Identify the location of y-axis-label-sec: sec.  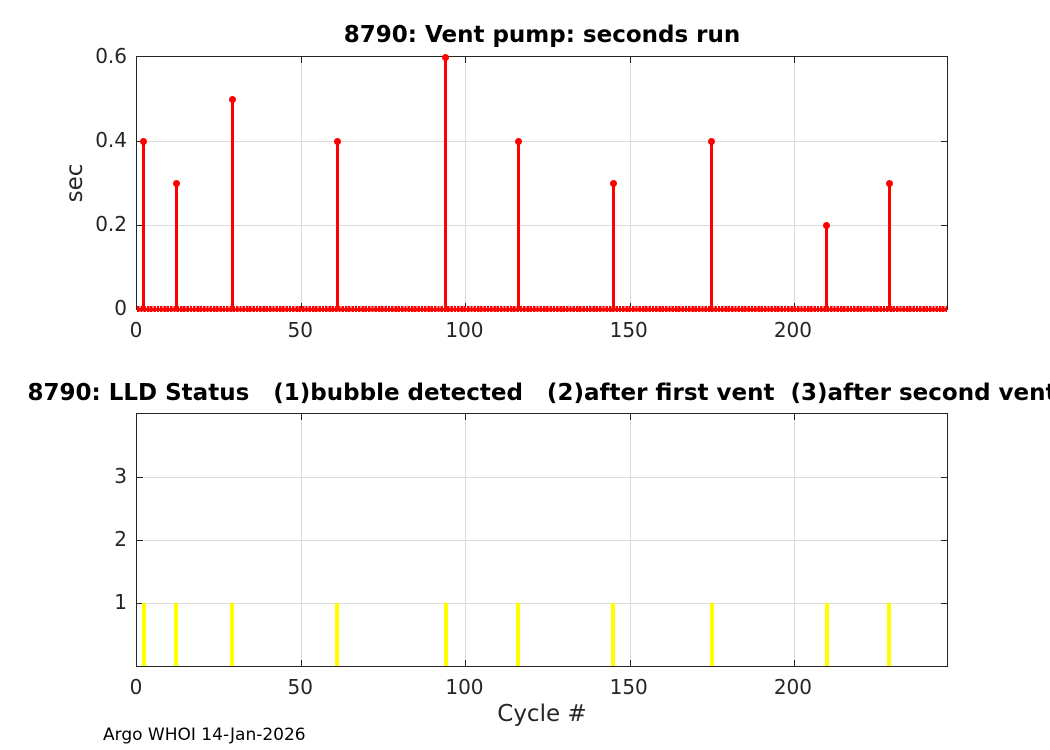
(75, 183).